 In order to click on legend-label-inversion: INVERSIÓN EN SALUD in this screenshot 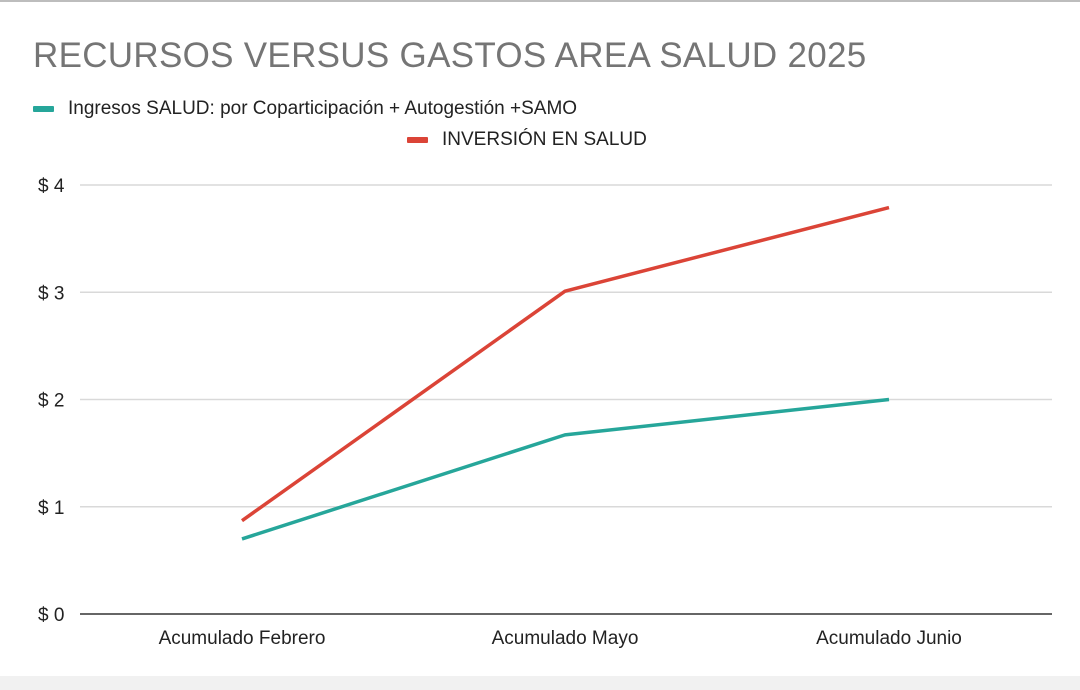, I will do `click(544, 139)`.